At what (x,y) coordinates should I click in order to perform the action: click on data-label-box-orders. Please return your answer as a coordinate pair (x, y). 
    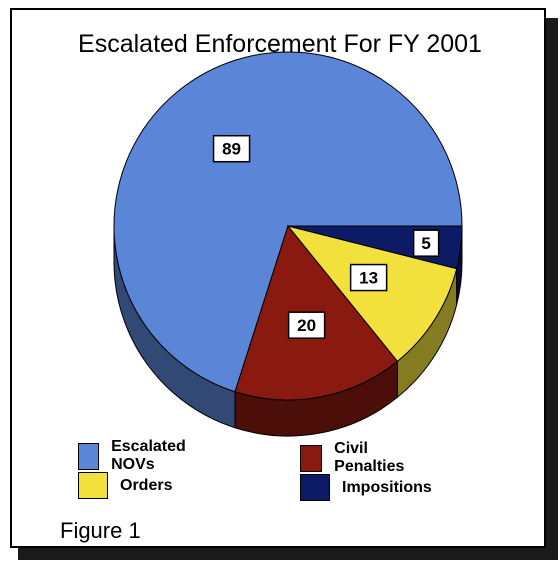
    Looking at the image, I should click on (368, 277).